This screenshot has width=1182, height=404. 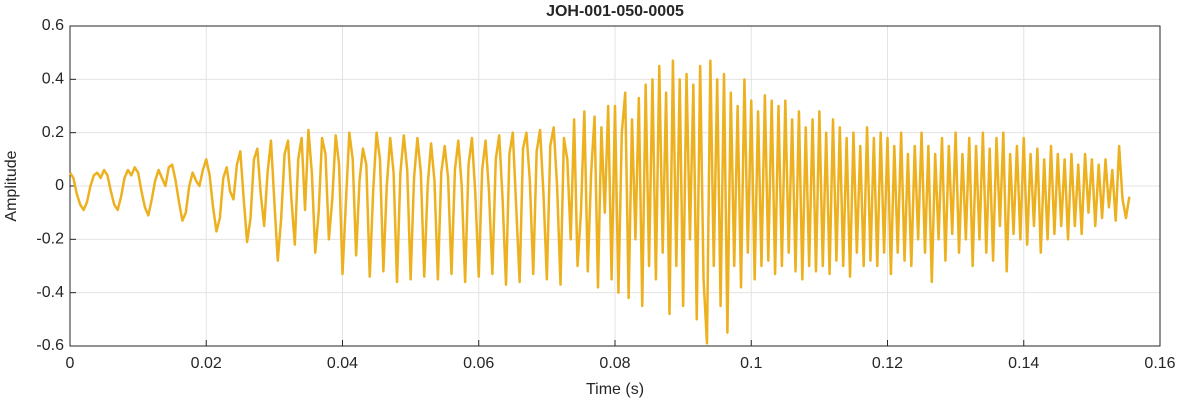 I want to click on x-tick-label: 0.14, so click(x=1023, y=363).